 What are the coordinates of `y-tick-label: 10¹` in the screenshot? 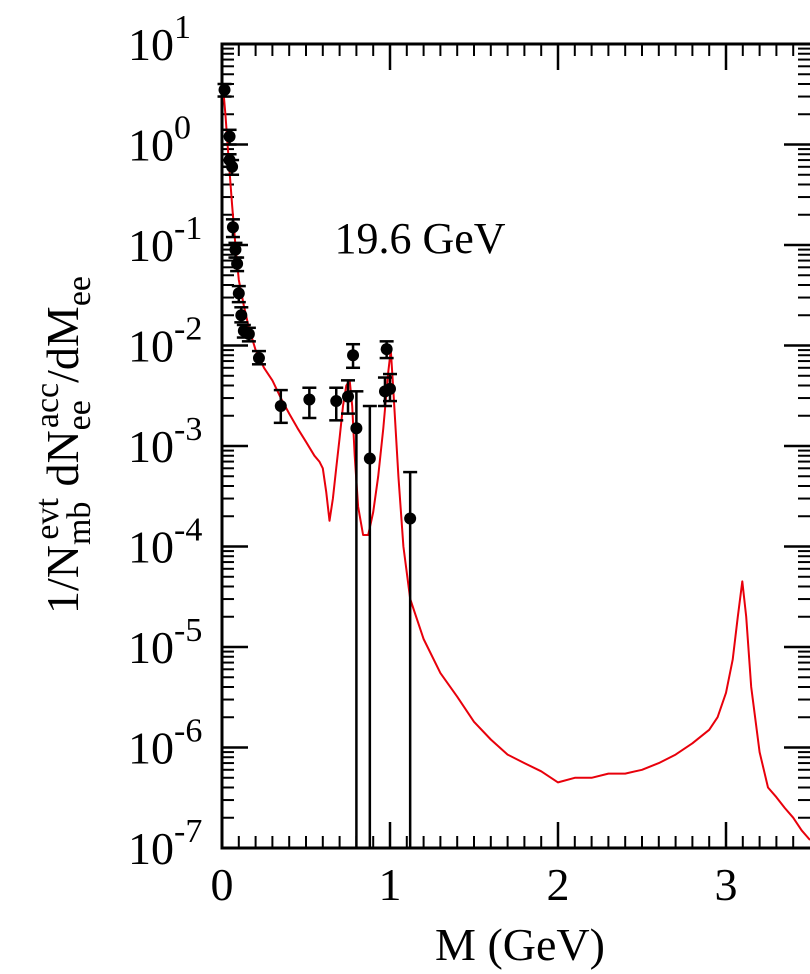 It's located at (159, 39).